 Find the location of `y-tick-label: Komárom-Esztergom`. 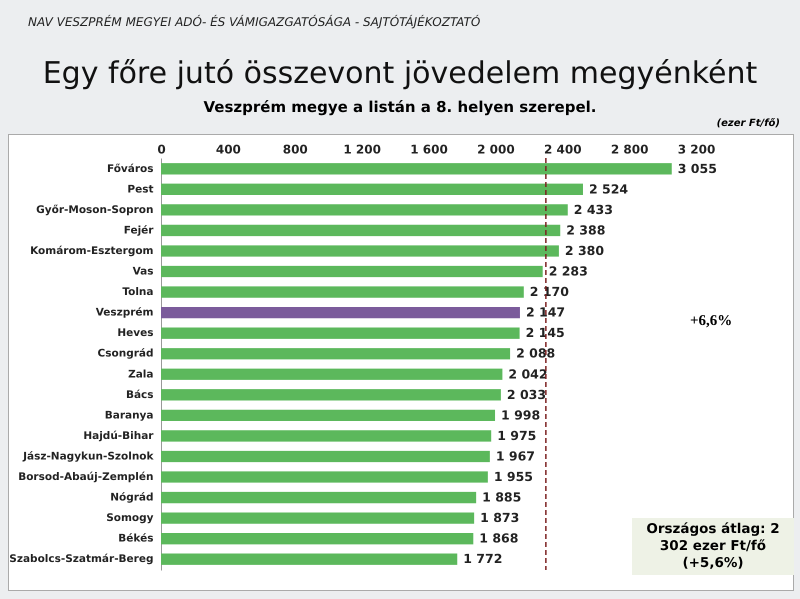

y-tick-label: Komárom-Esztergom is located at coordinates (92, 250).